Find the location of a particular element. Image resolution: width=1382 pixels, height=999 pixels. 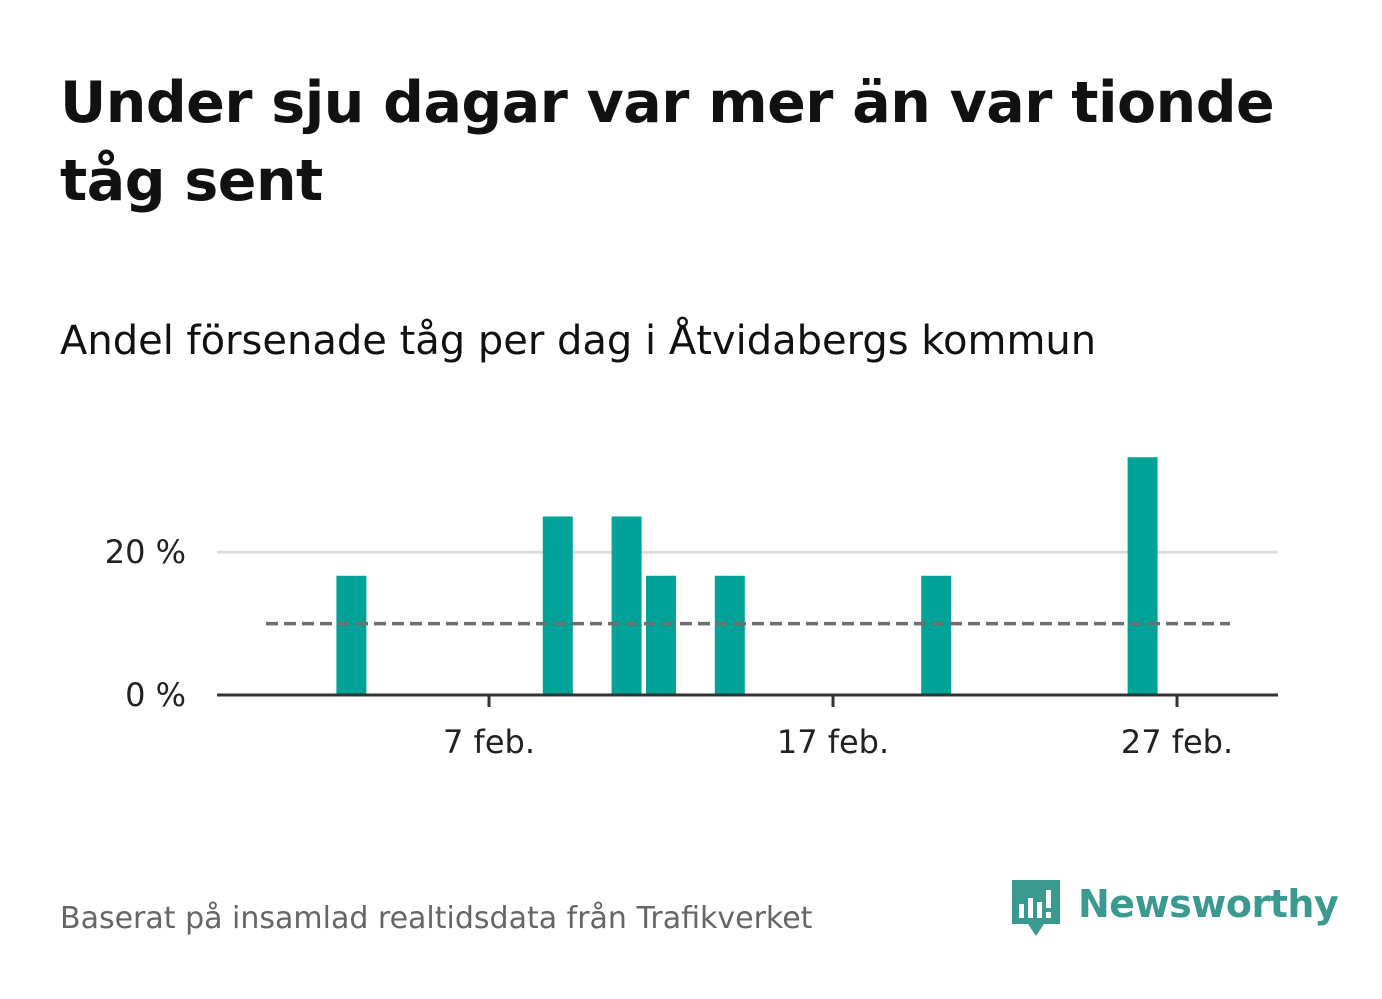

x-tick-label: 7 feb. is located at coordinates (489, 742).